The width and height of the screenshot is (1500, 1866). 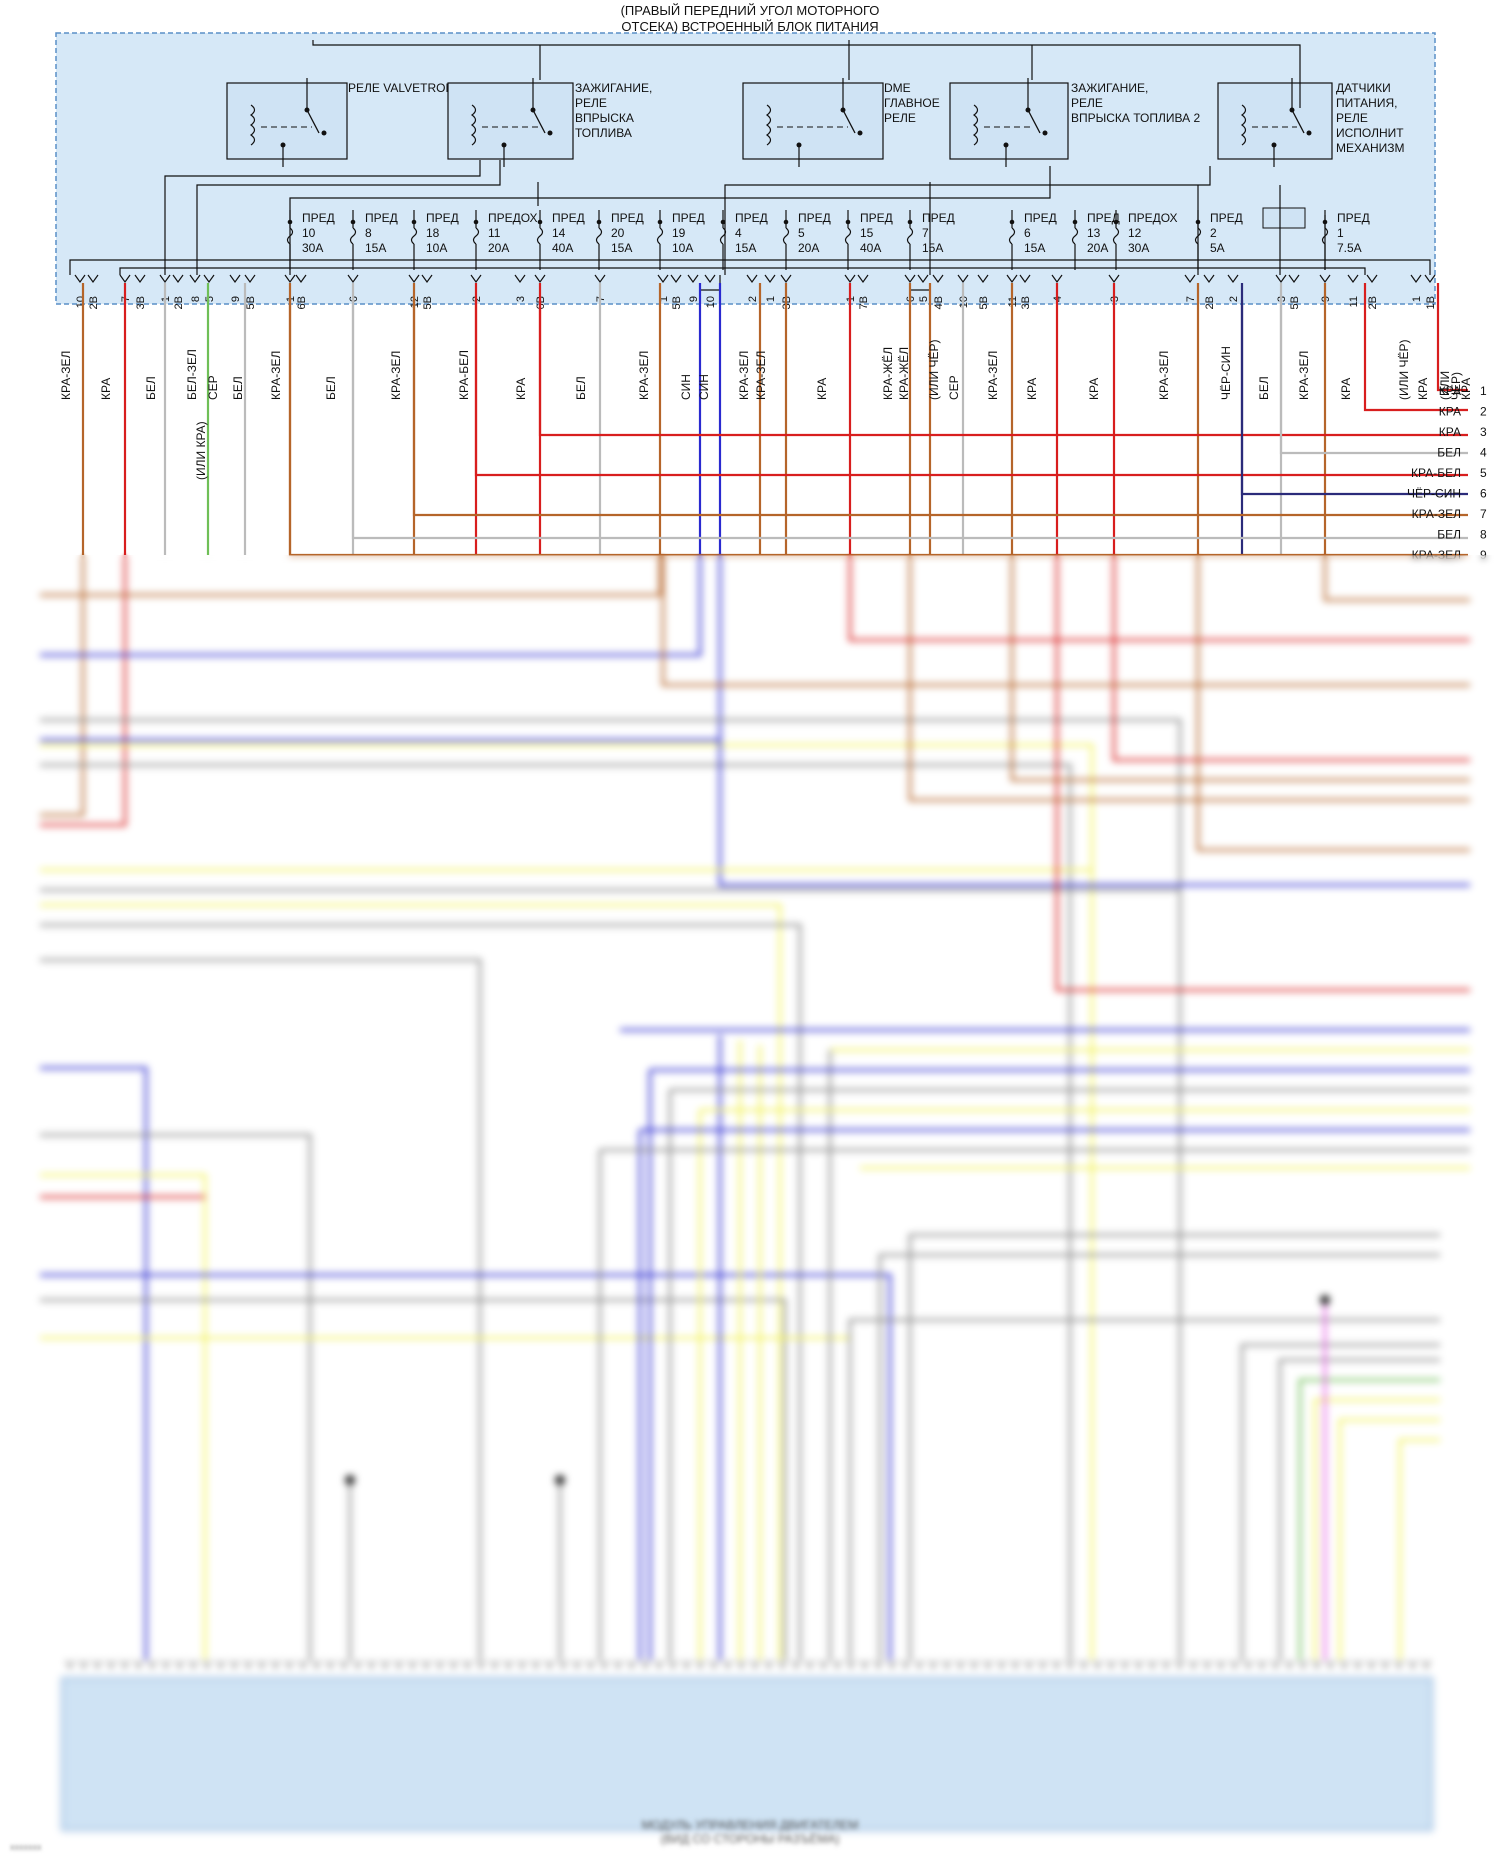 I want to click on wire-color-label: (ИЛИ, so click(x=1445, y=385).